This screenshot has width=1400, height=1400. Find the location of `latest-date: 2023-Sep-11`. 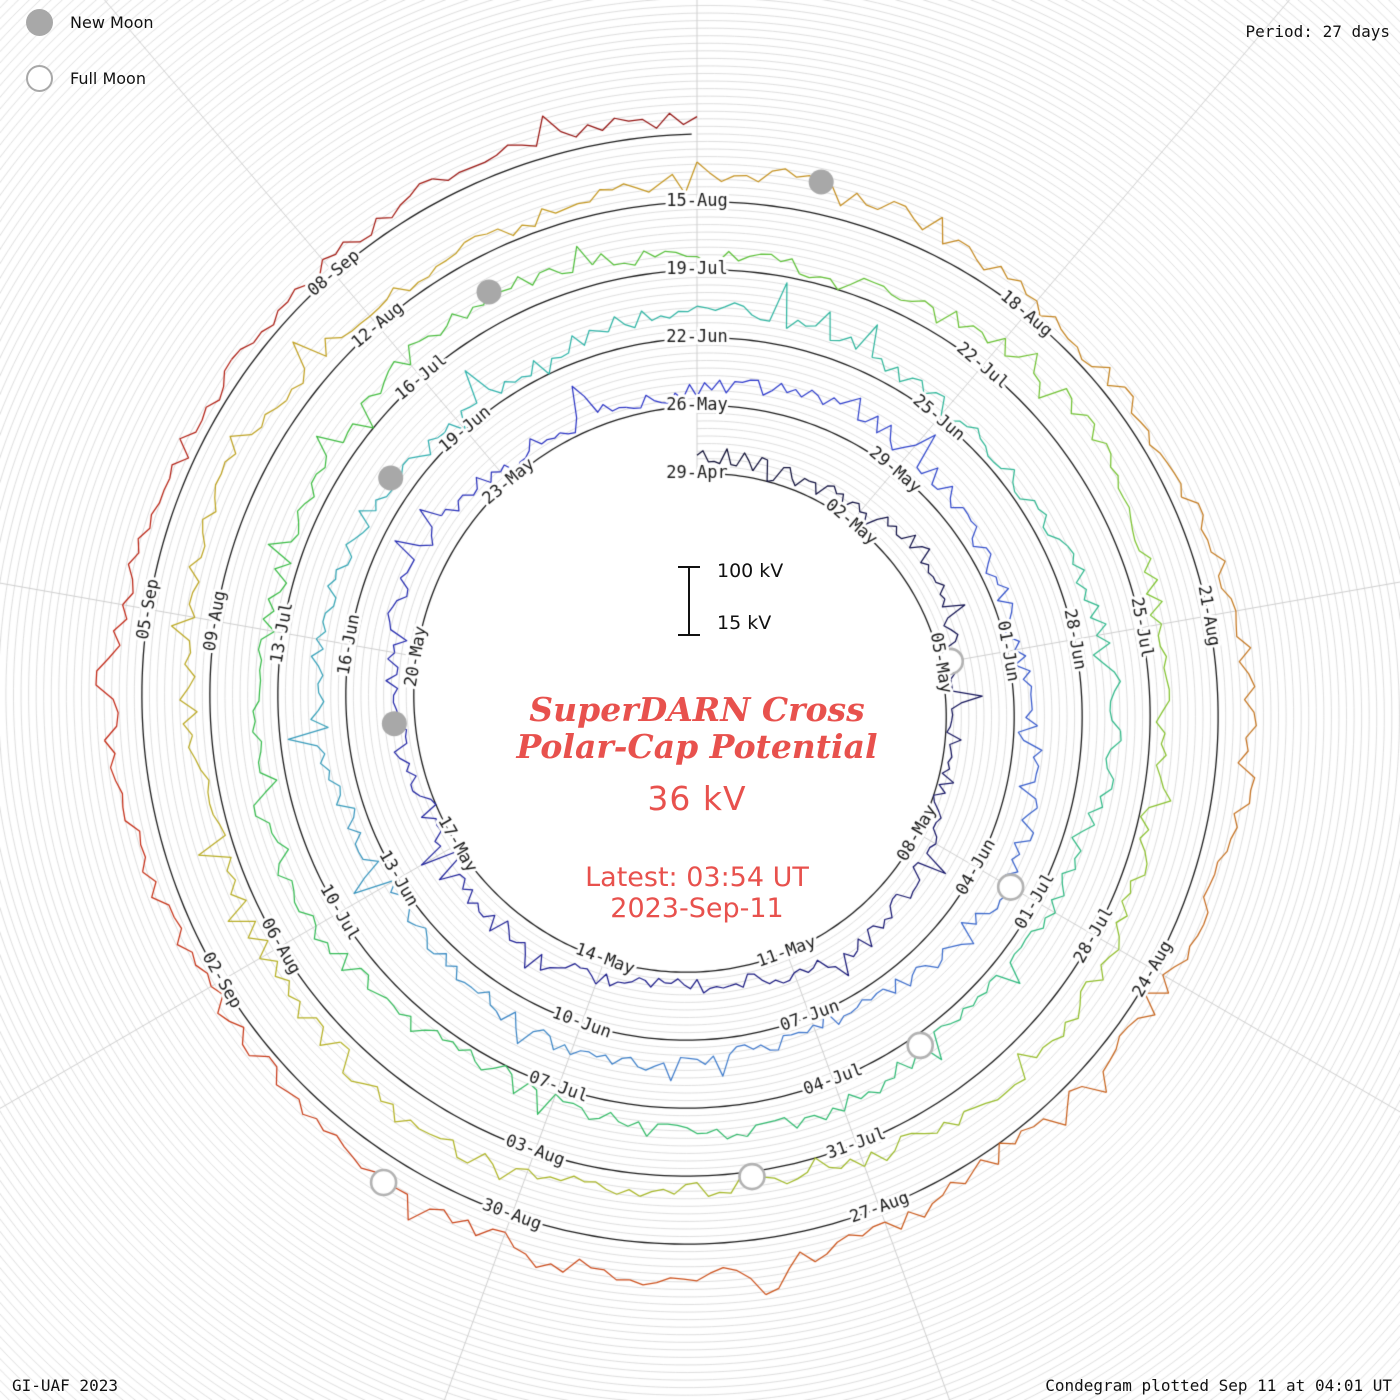

latest-date: 2023-Sep-11 is located at coordinates (697, 908).